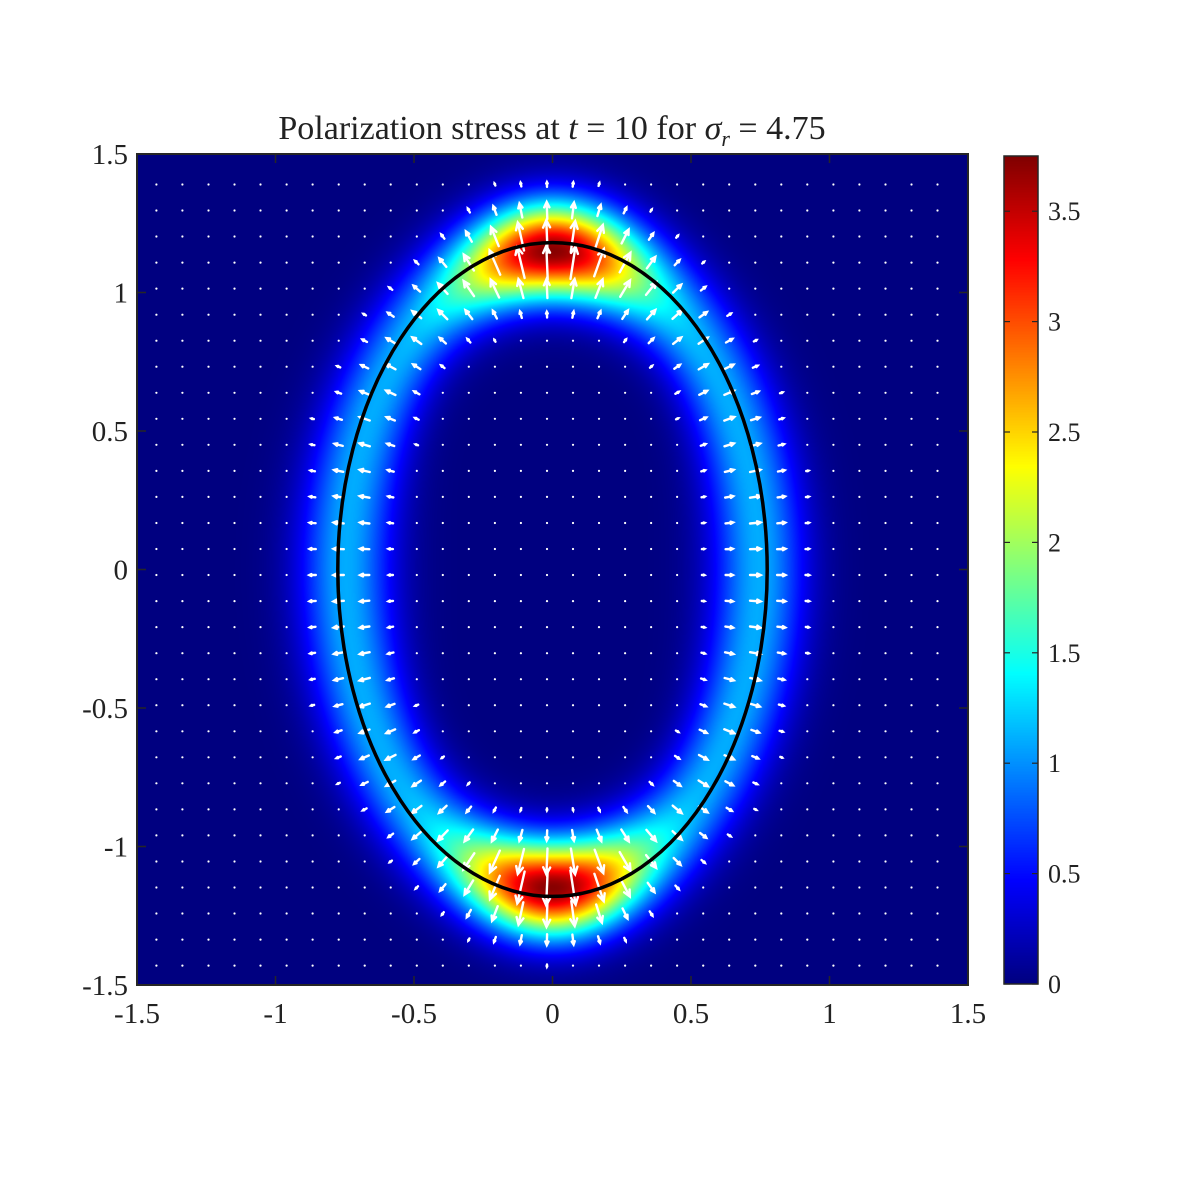  What do you see at coordinates (691, 1014) in the screenshot?
I see `x-tick-label: 0.5` at bounding box center [691, 1014].